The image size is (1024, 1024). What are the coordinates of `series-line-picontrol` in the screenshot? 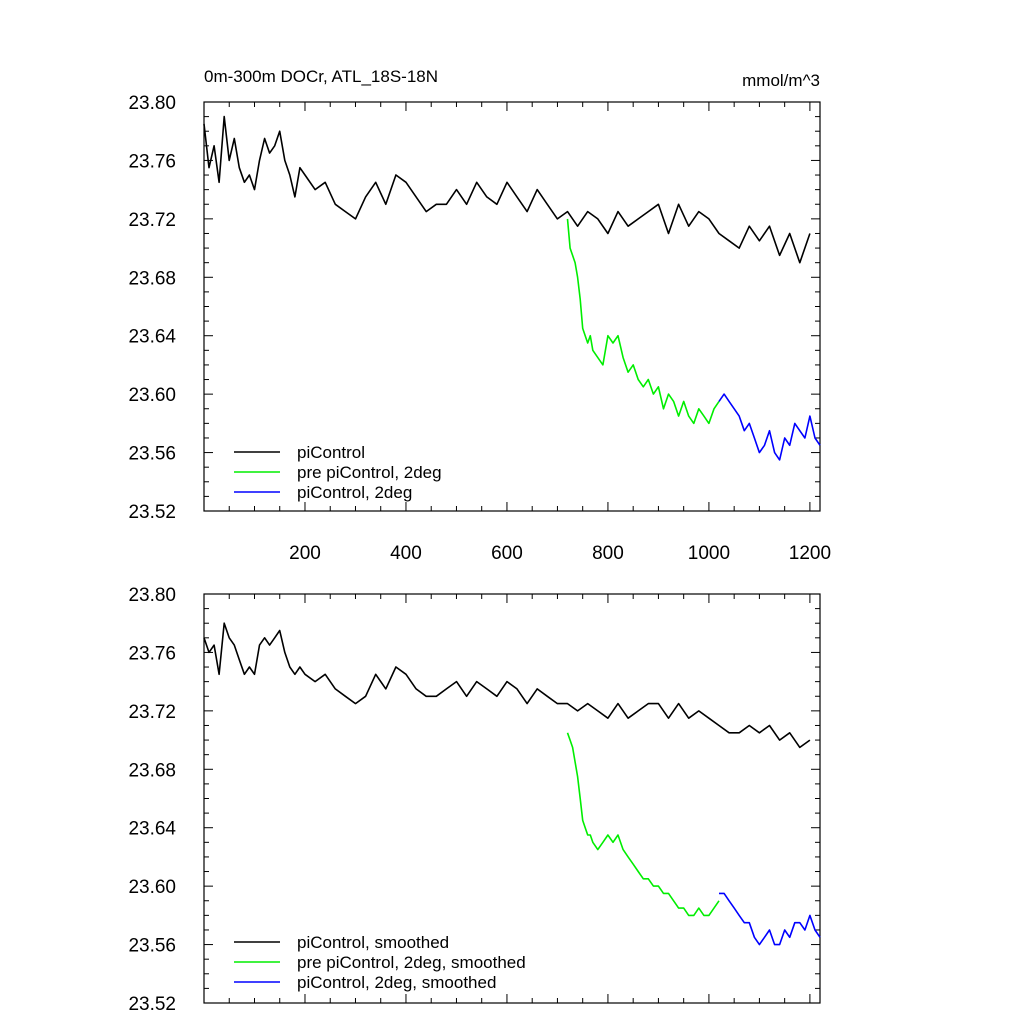 It's located at (507, 189).